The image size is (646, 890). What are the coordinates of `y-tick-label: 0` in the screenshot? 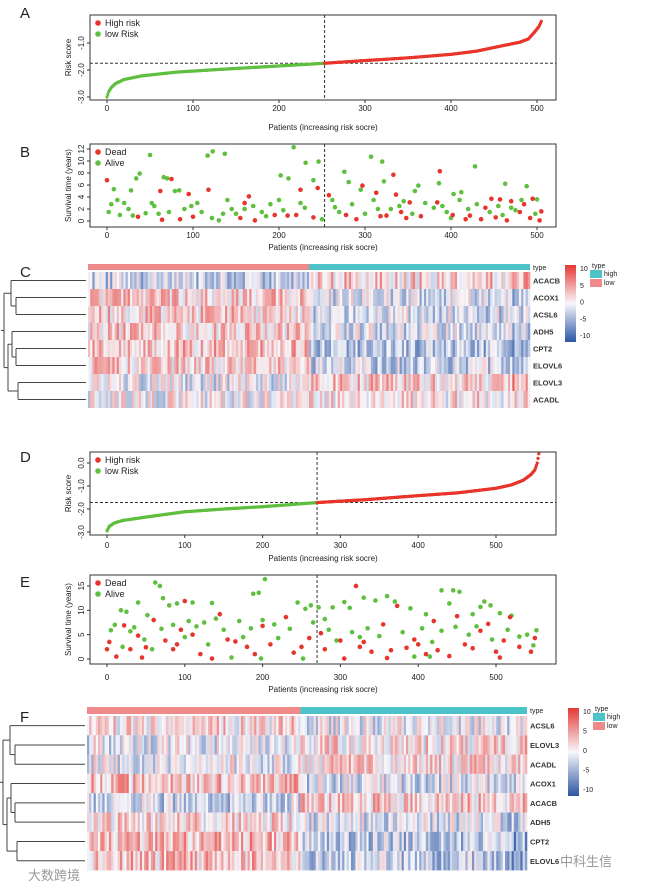 It's located at (81, 220).